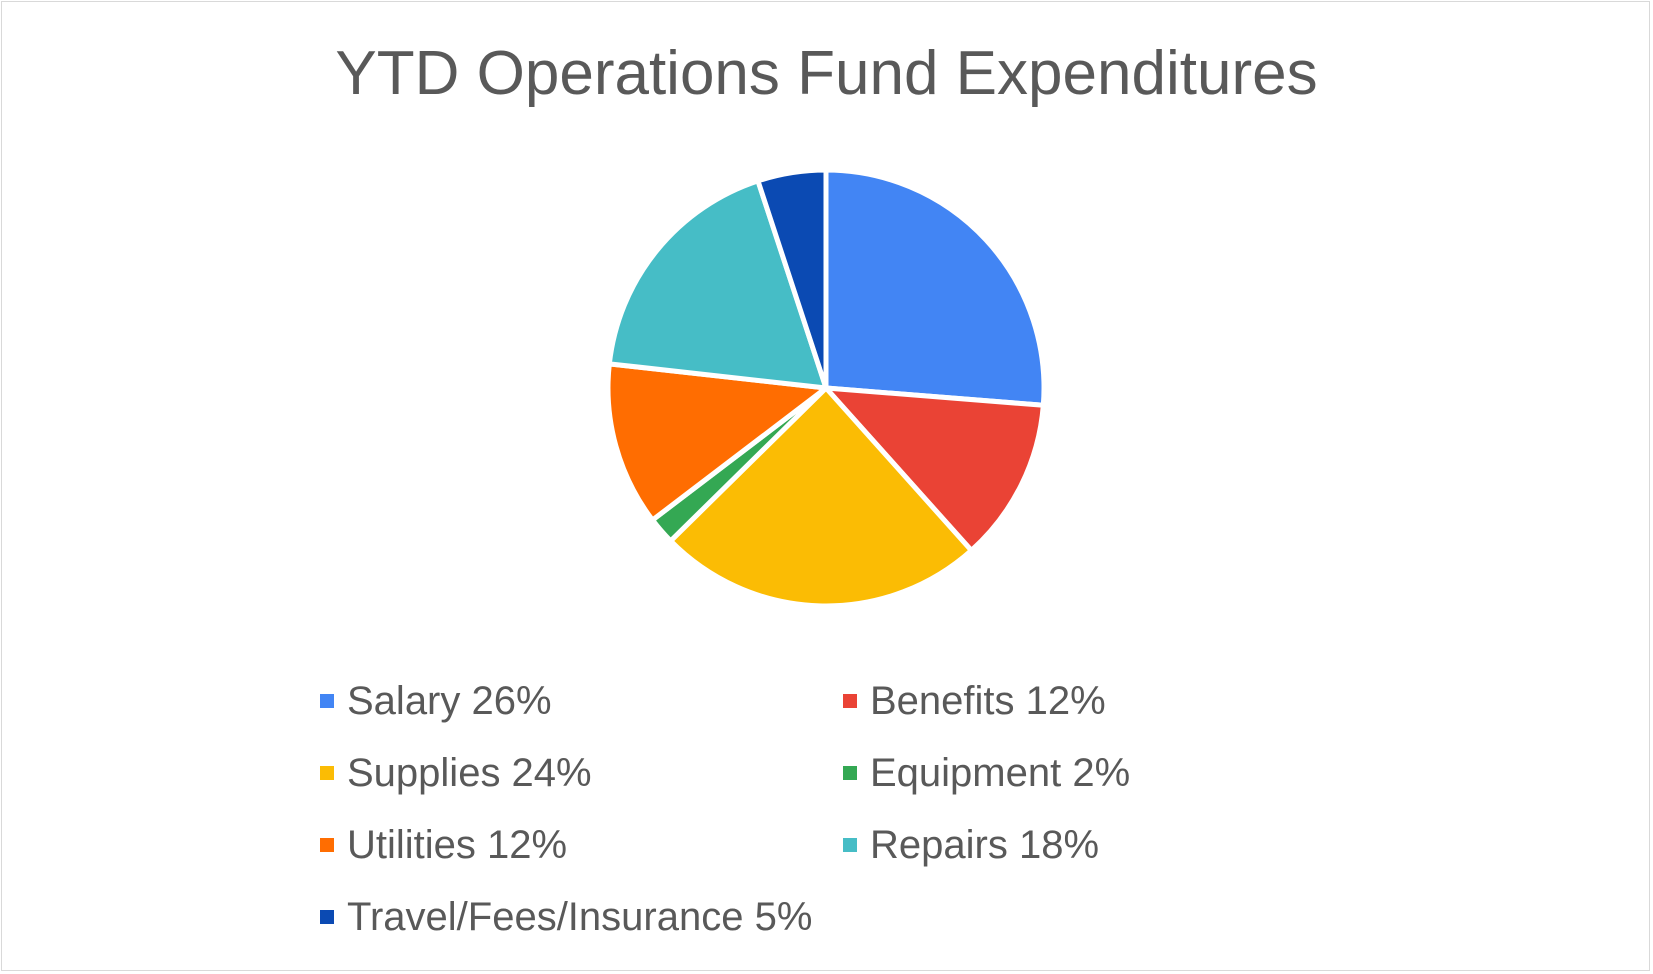 The image size is (1653, 974). Describe the element at coordinates (449, 700) in the screenshot. I see `legend-label: Salary 26%` at that location.